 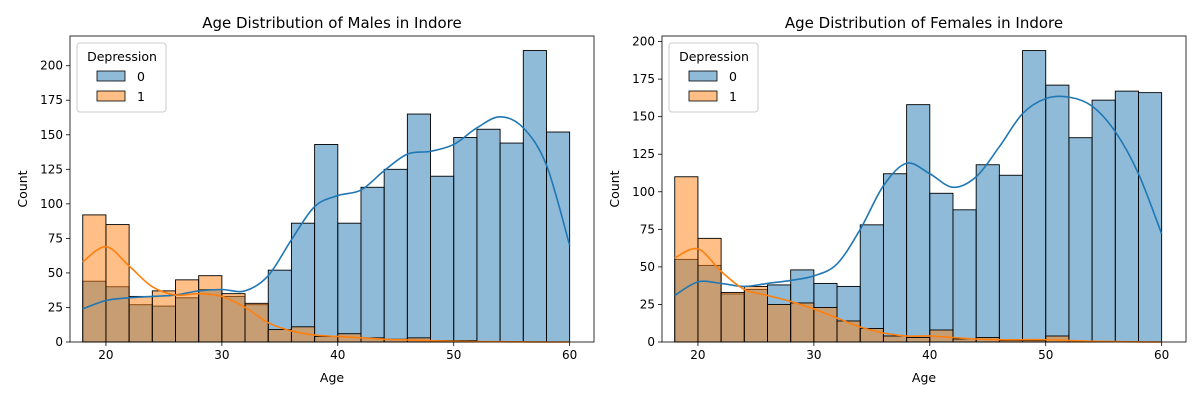 What do you see at coordinates (332, 23) in the screenshot?
I see `chart-title: Age Distribution of Males in Indore` at bounding box center [332, 23].